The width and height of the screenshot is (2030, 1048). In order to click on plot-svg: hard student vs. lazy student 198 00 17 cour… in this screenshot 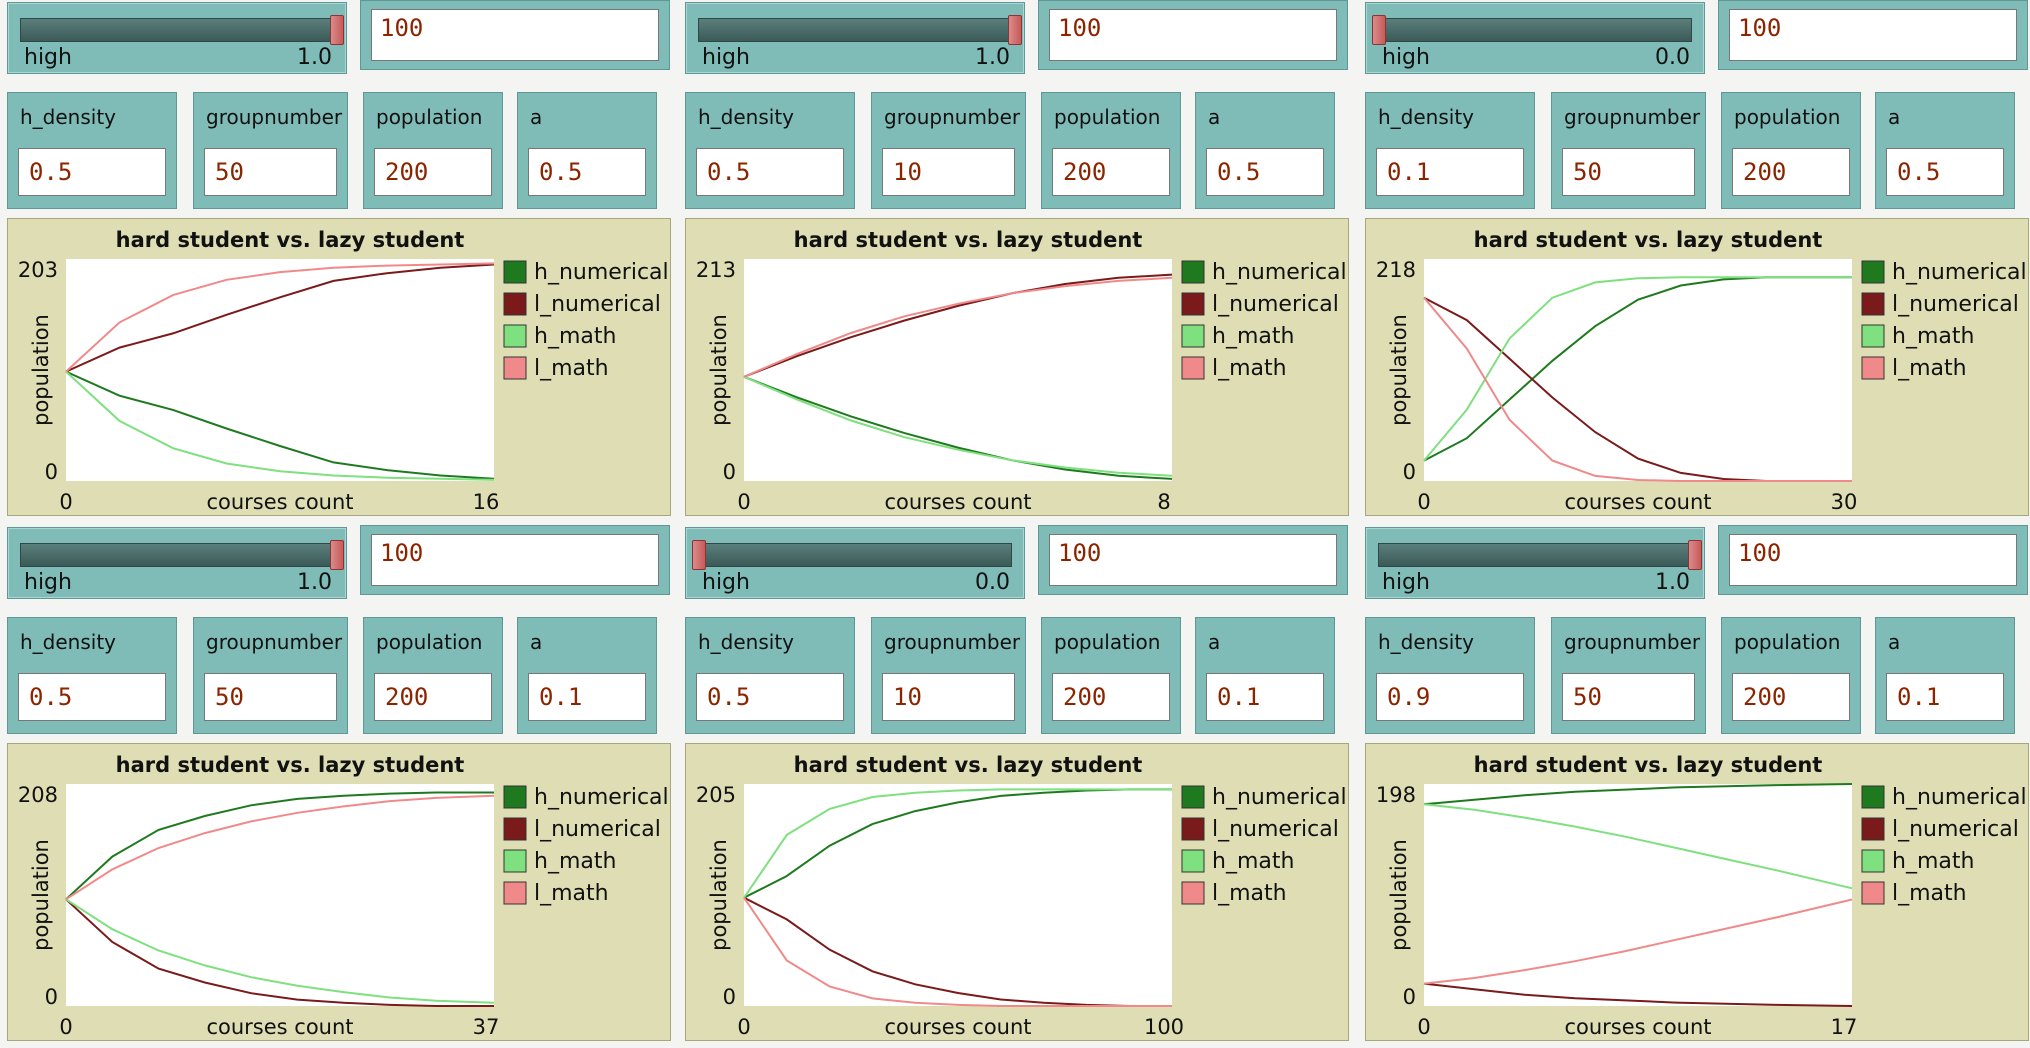, I will do `click(1701, 896)`.